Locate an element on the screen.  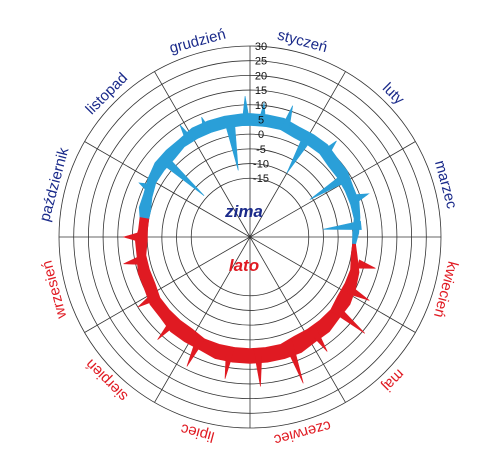
month-label-8: wrzesień is located at coordinates (55, 290).